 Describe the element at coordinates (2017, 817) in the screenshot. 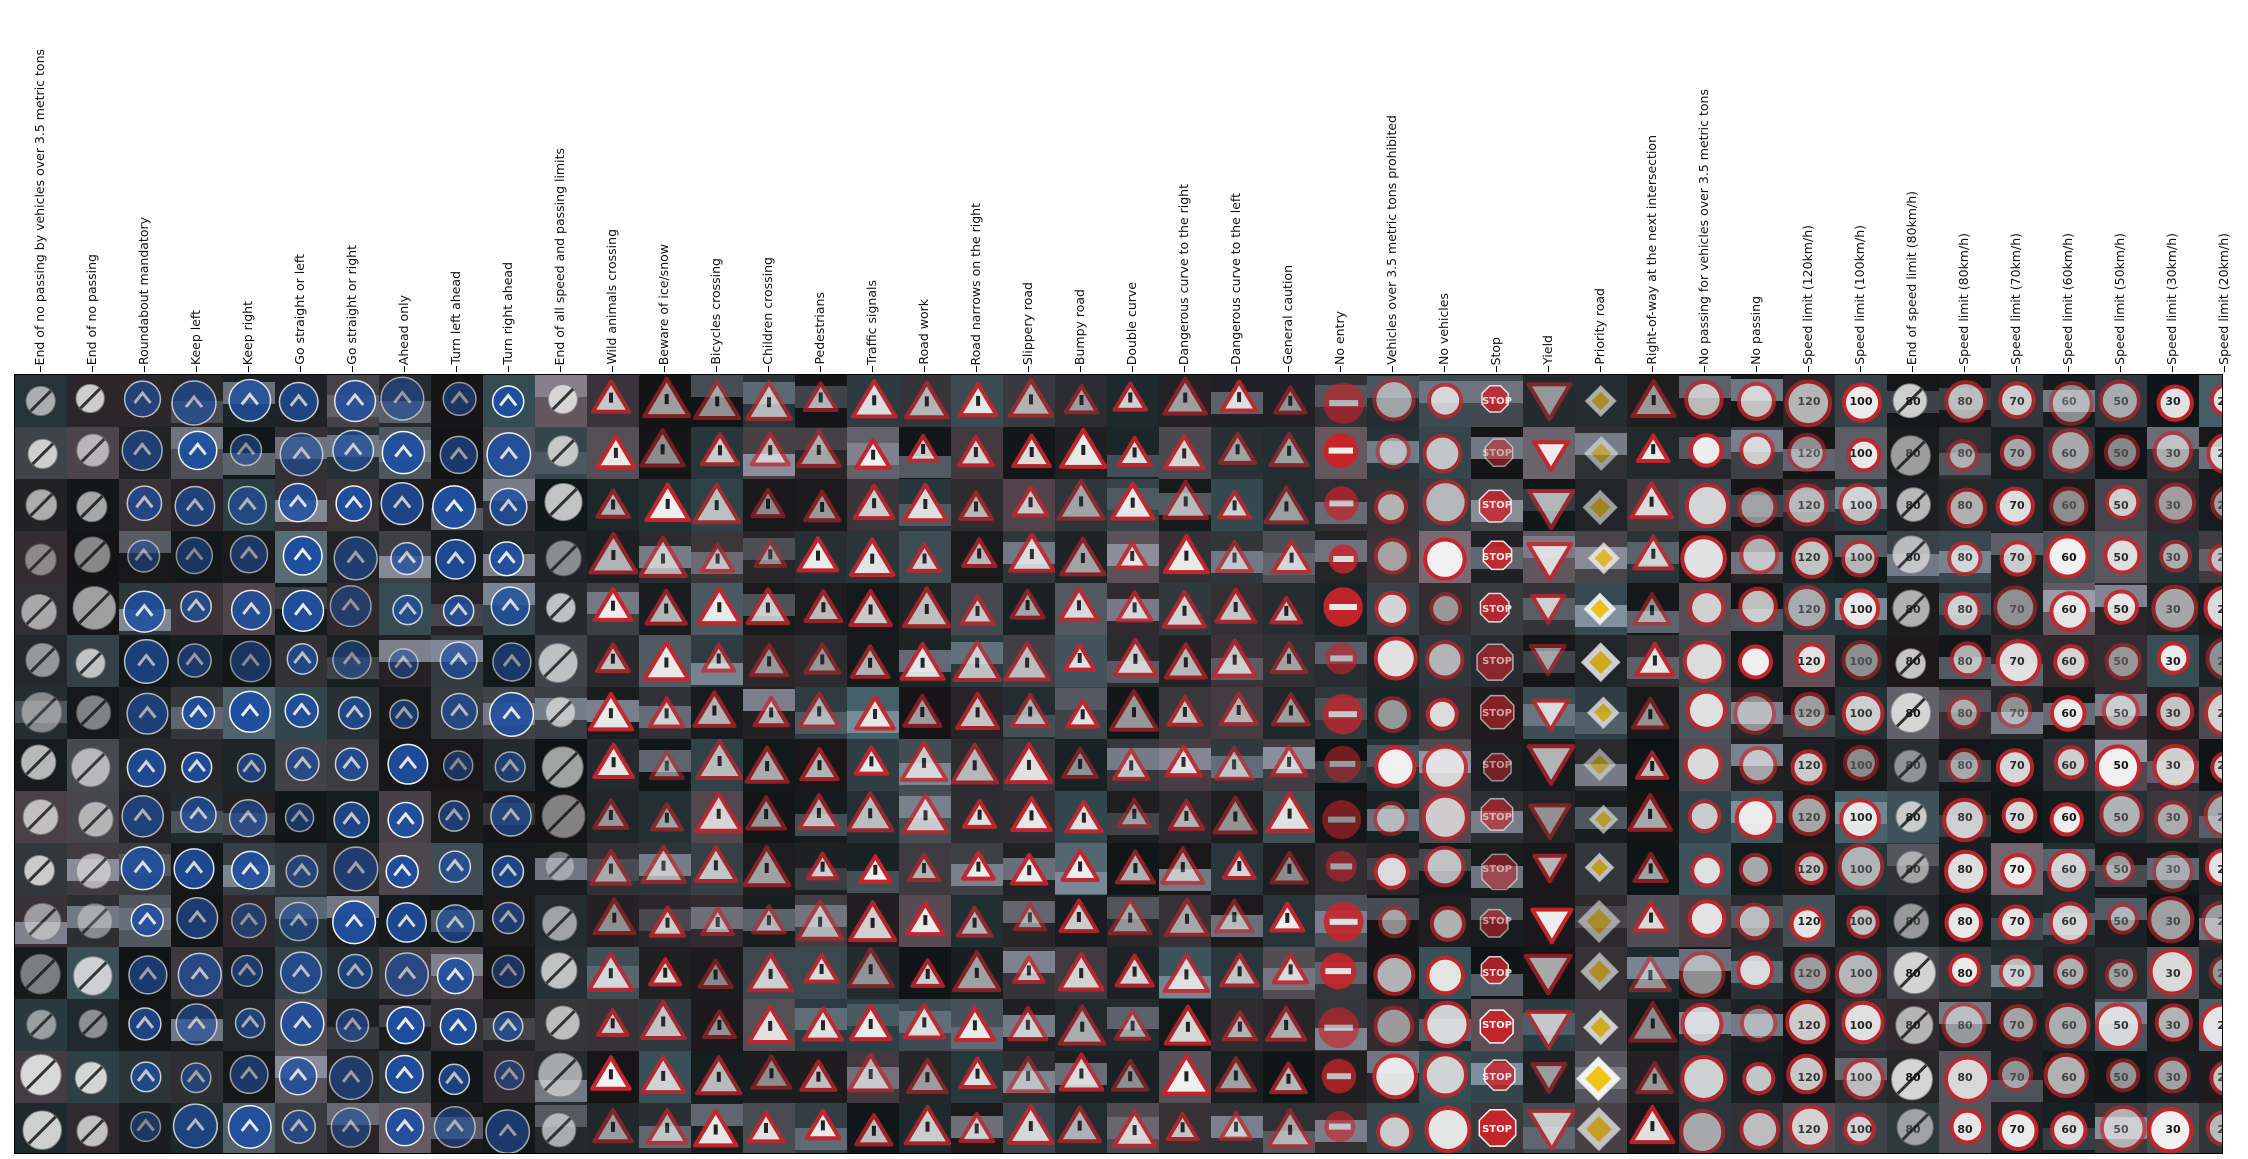

I see `sample-image: 70` at that location.